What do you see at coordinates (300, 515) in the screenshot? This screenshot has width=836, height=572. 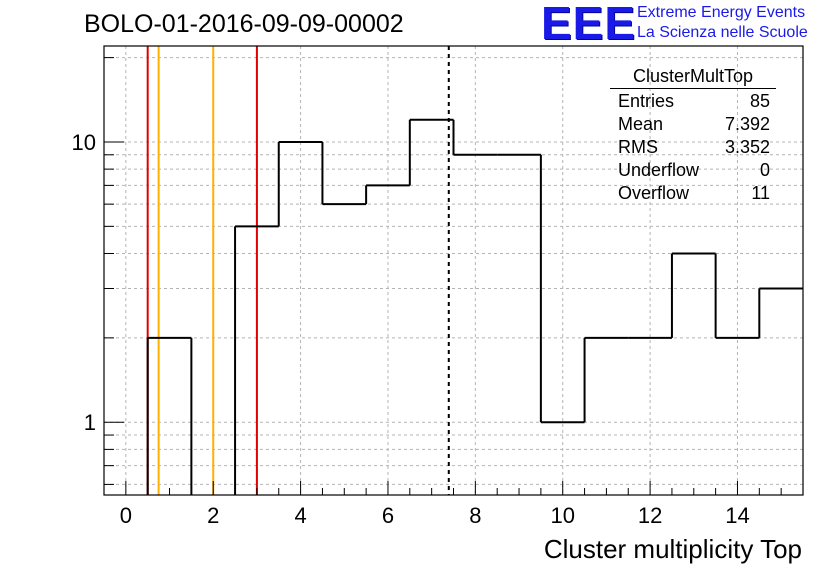 I see `x-tick-label: 4` at bounding box center [300, 515].